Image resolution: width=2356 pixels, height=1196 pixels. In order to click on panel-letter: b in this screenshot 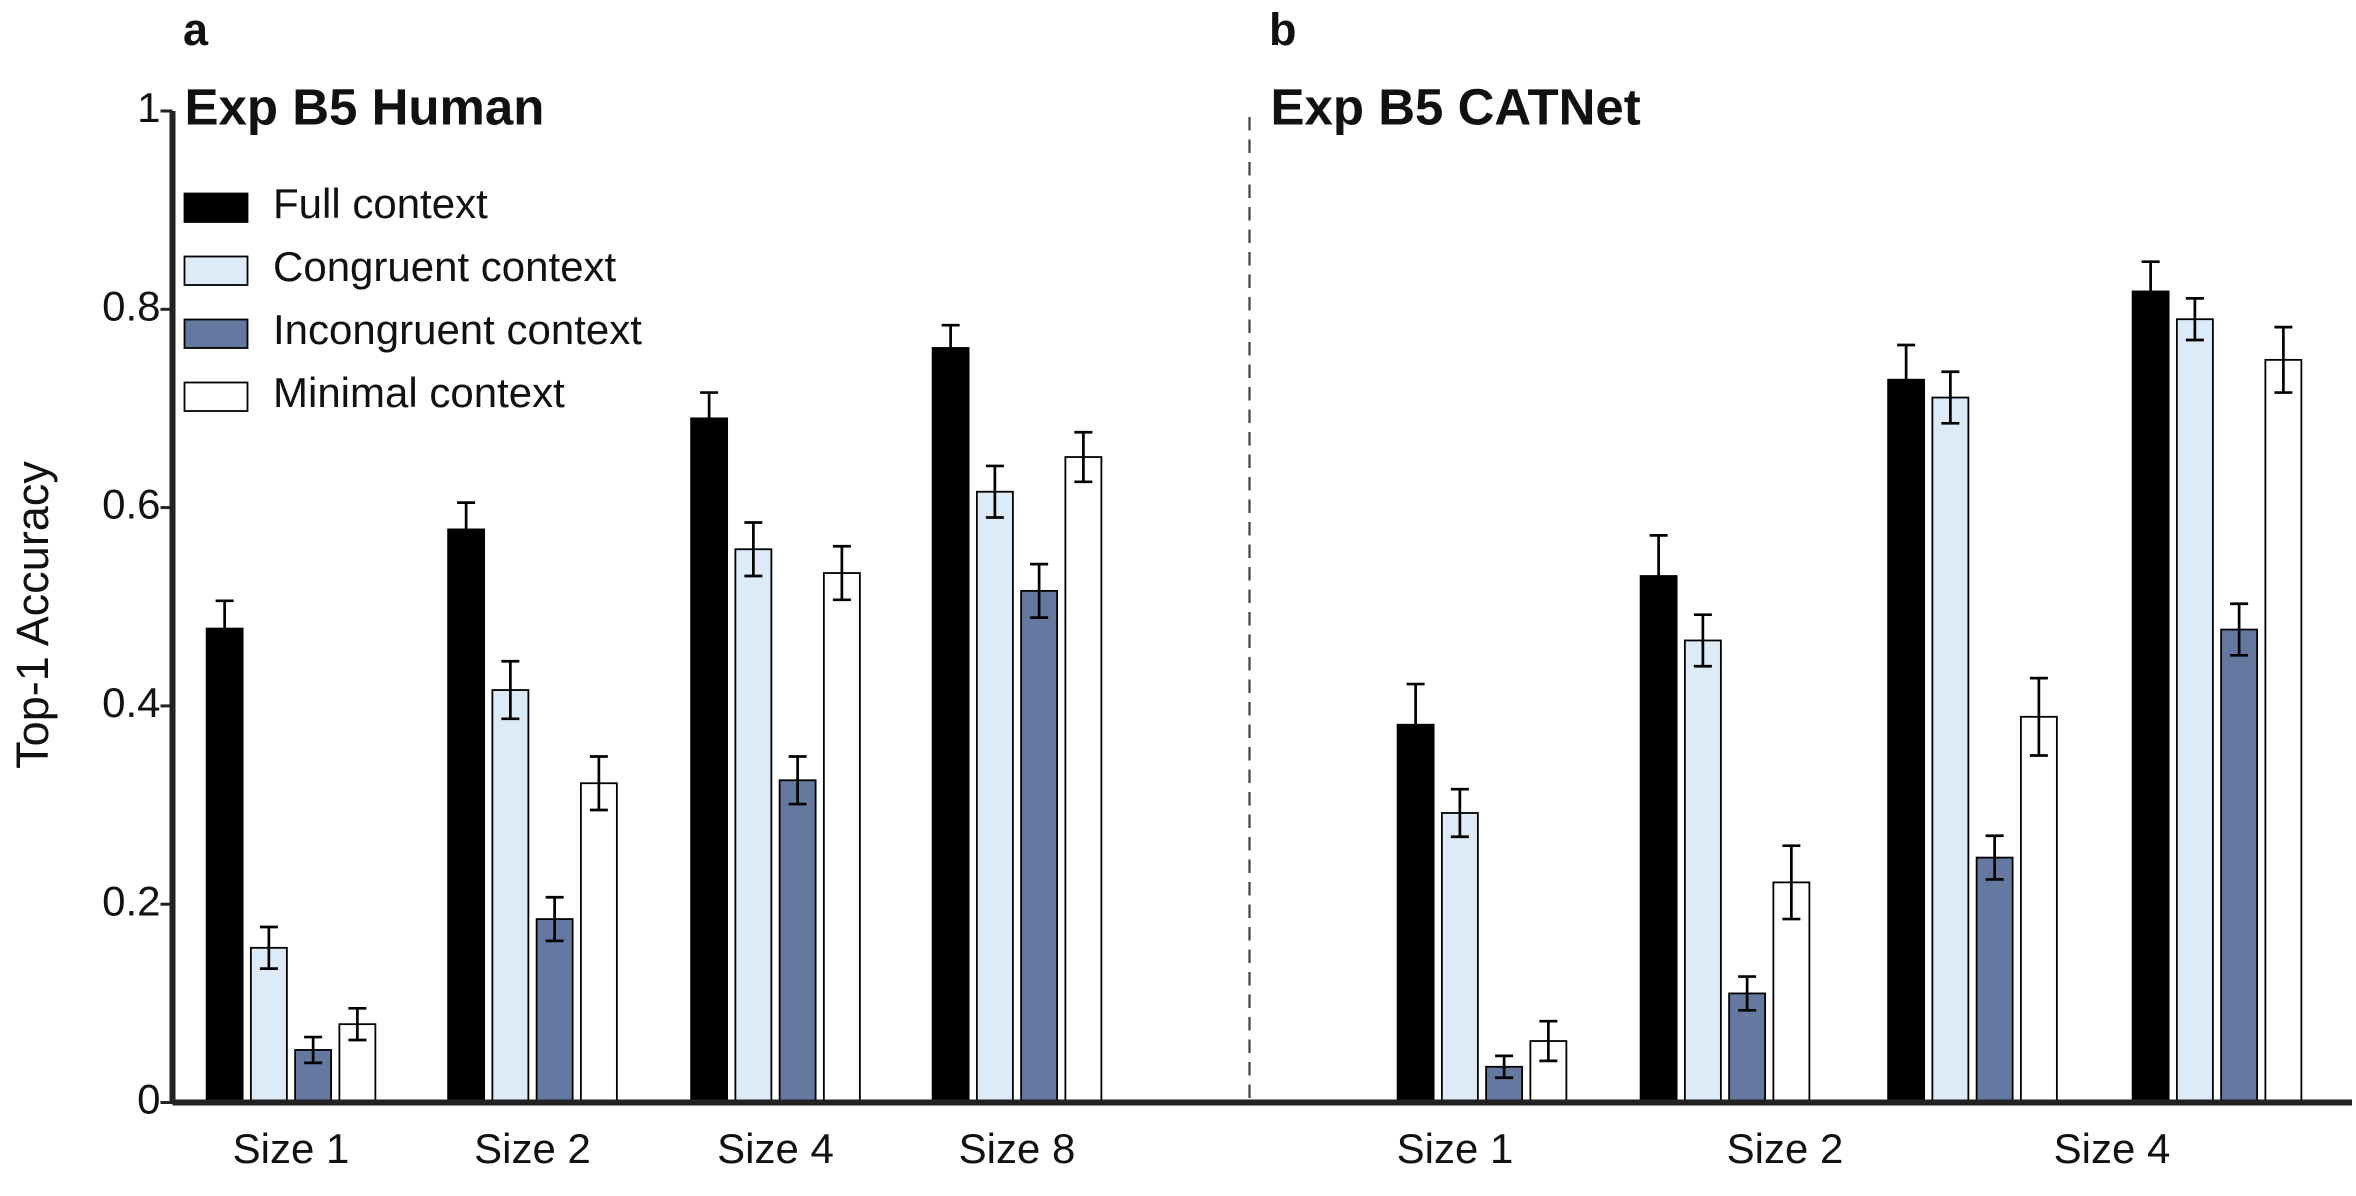, I will do `click(1283, 29)`.